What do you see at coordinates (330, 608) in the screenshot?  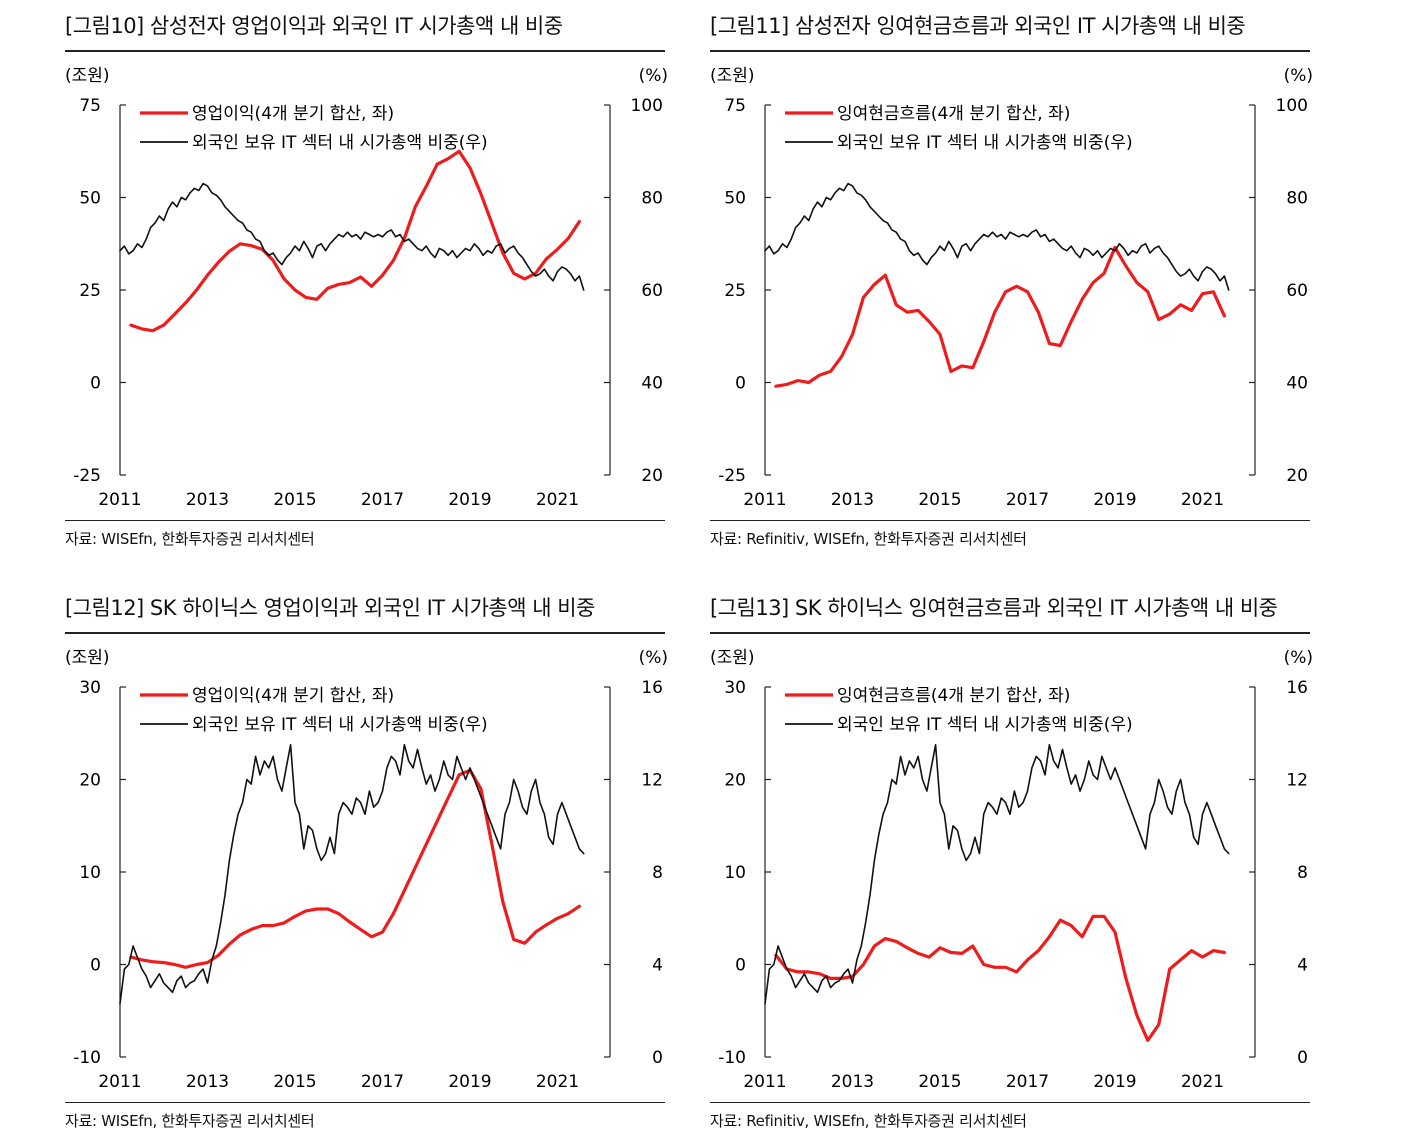 I see `panel-title: [그림12] SK 하이닉스 영업이익과 외국인 IT 시가총액 내 비중` at bounding box center [330, 608].